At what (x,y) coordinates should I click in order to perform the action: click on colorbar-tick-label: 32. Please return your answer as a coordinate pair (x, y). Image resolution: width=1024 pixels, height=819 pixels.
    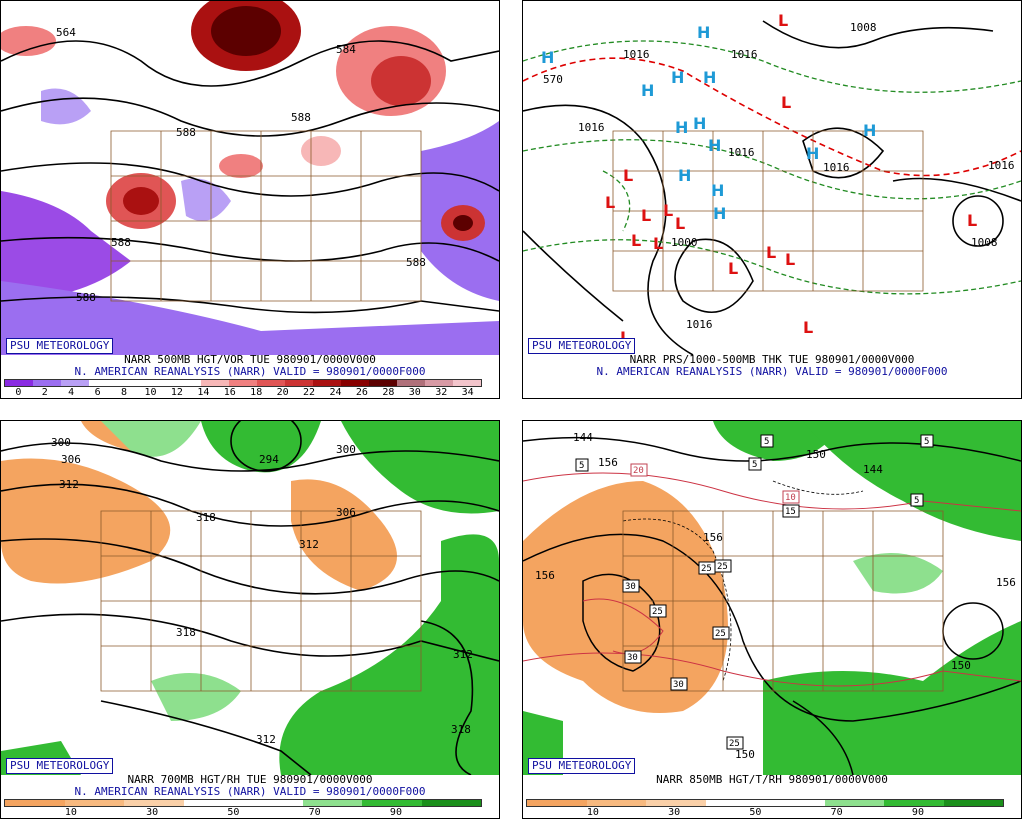
    Looking at the image, I should click on (441, 392).